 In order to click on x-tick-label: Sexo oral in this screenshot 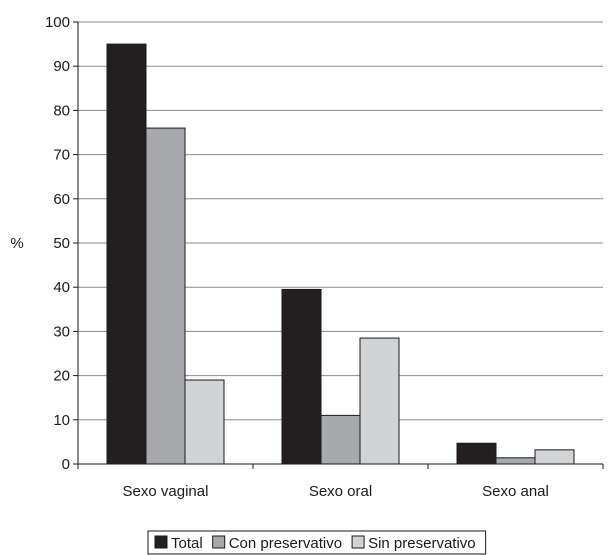, I will do `click(340, 491)`.